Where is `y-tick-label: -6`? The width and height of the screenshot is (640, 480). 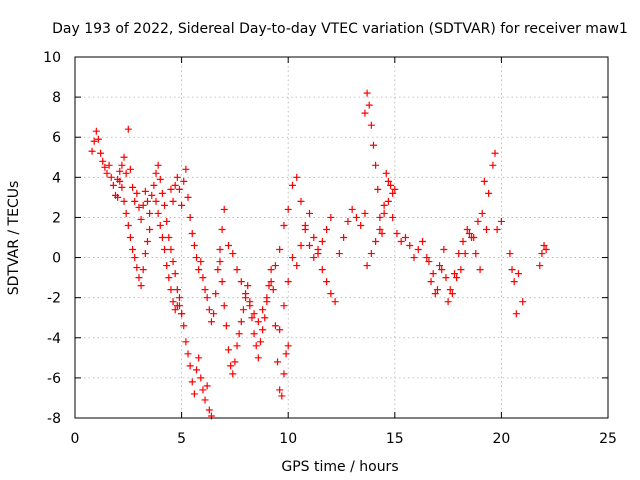 y-tick-label: -6 is located at coordinates (54, 379).